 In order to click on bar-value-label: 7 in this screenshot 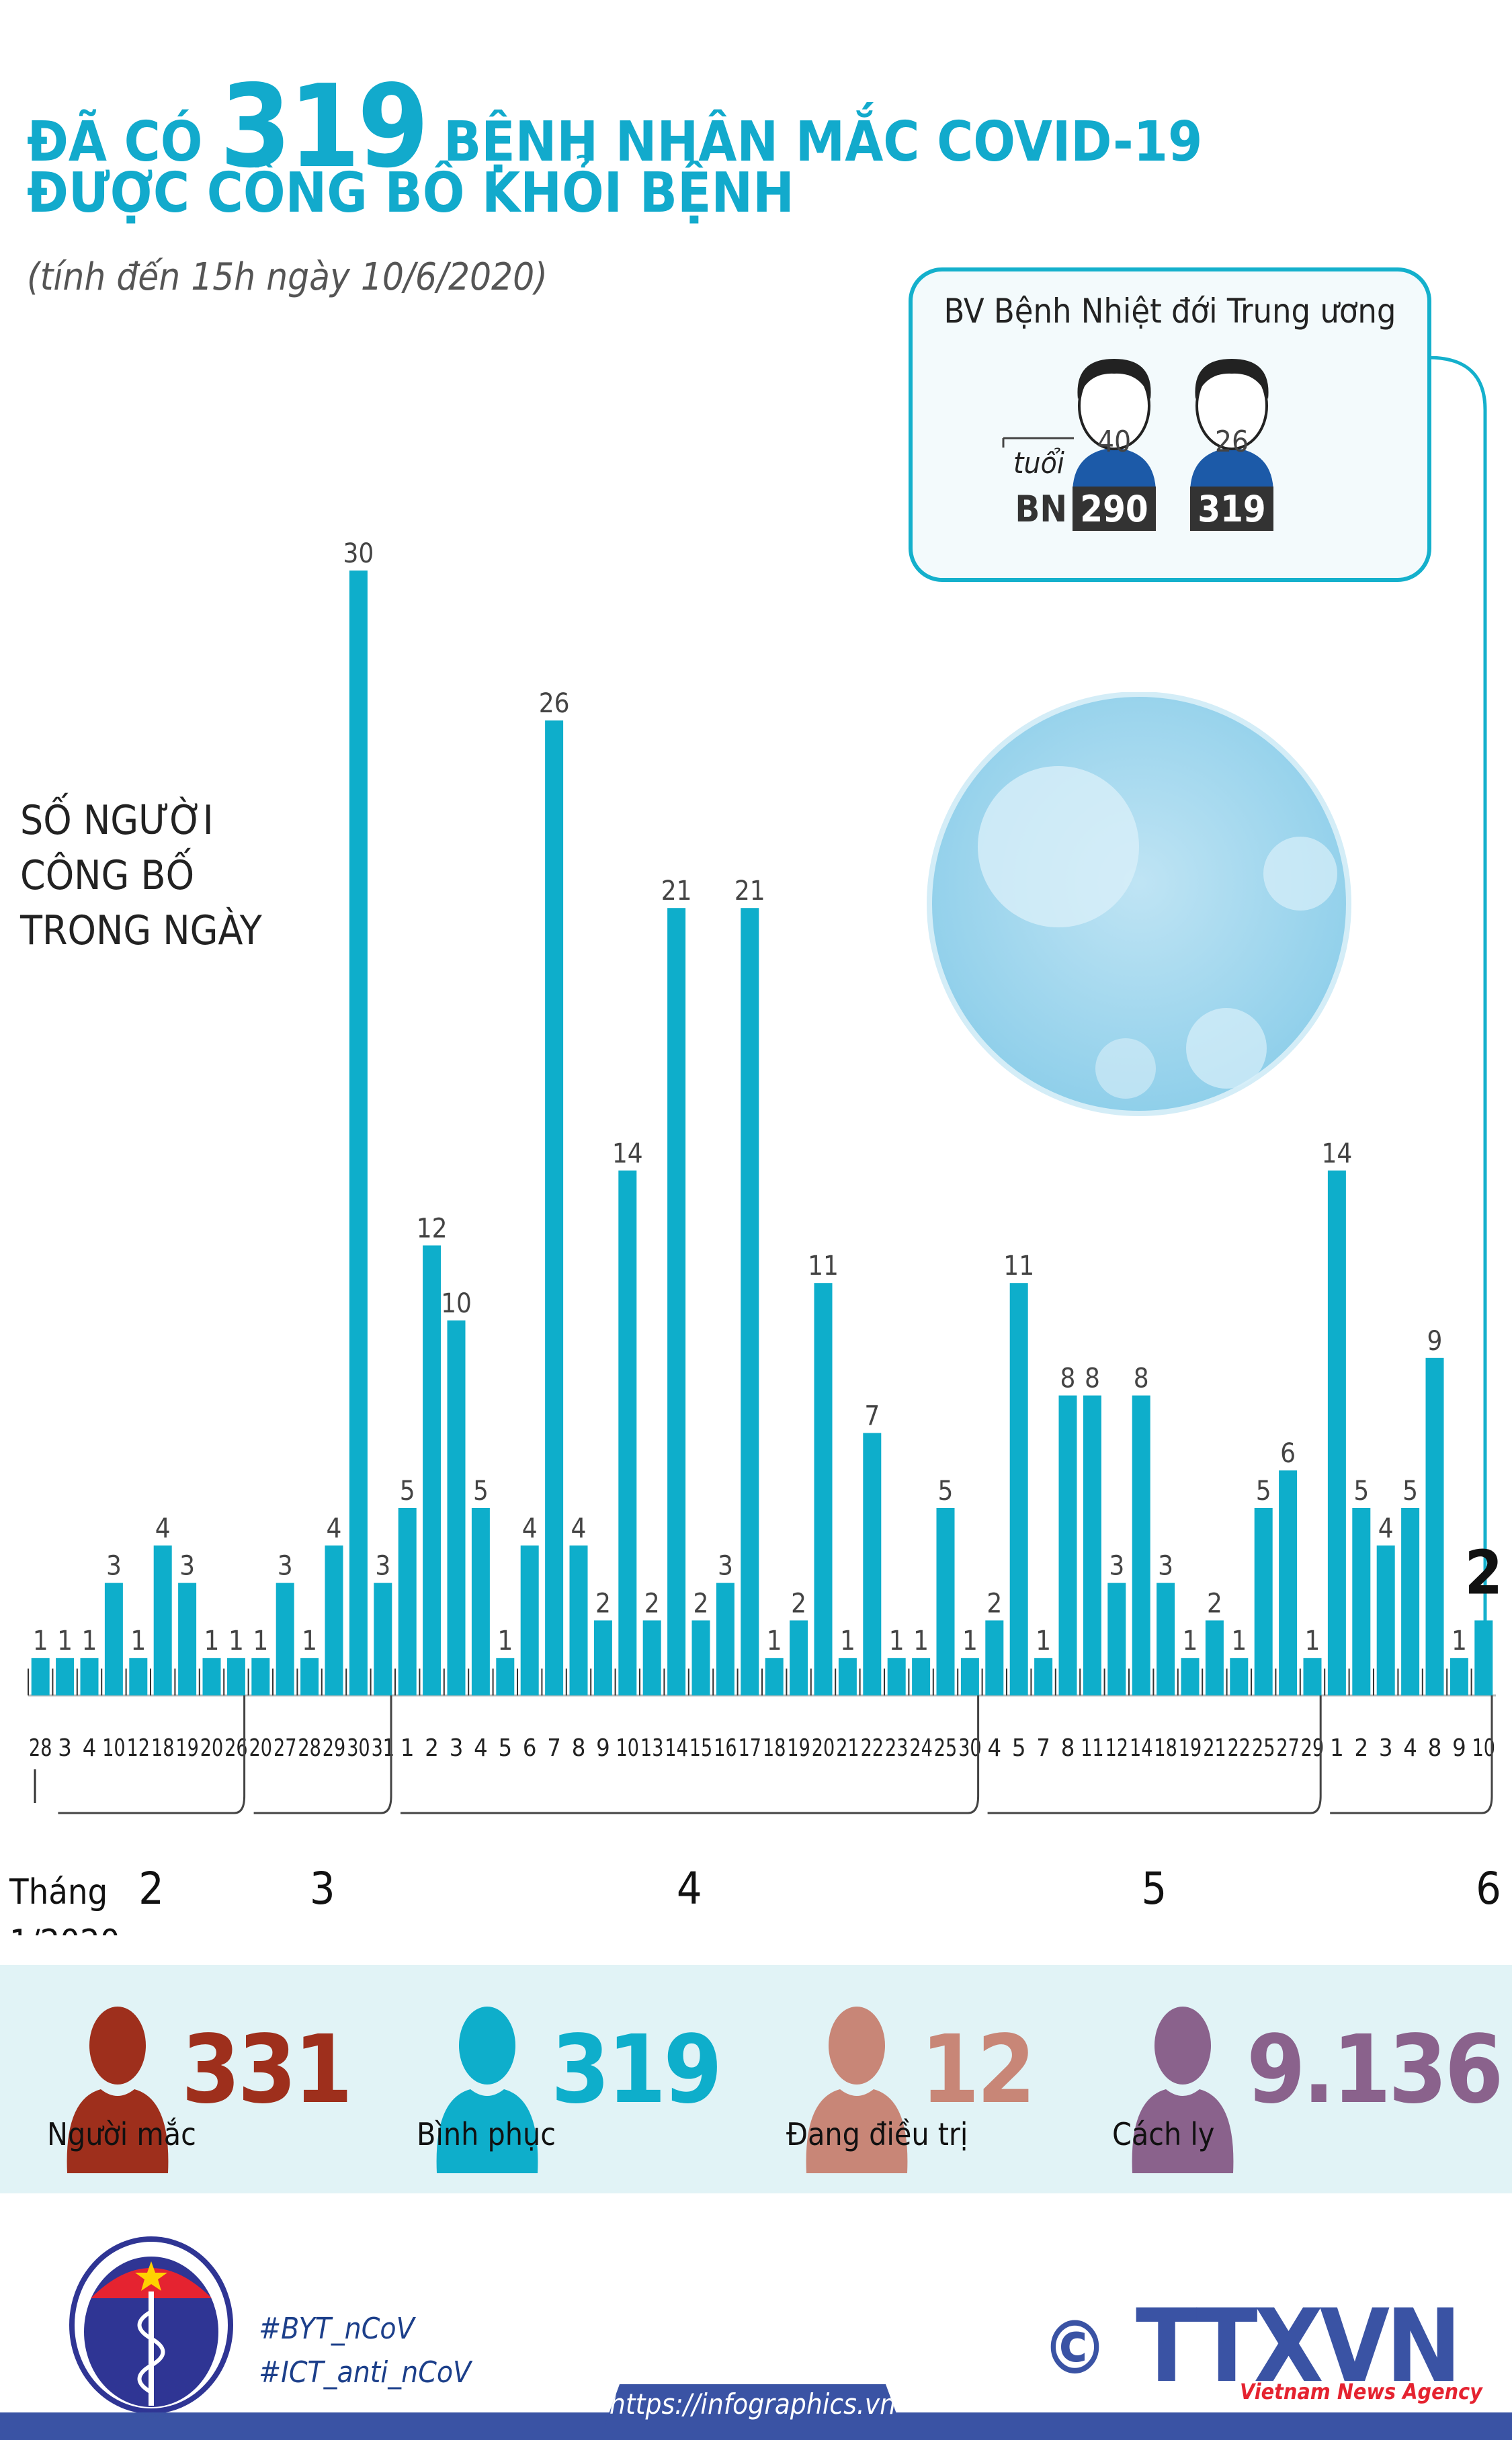, I will do `click(872, 1415)`.